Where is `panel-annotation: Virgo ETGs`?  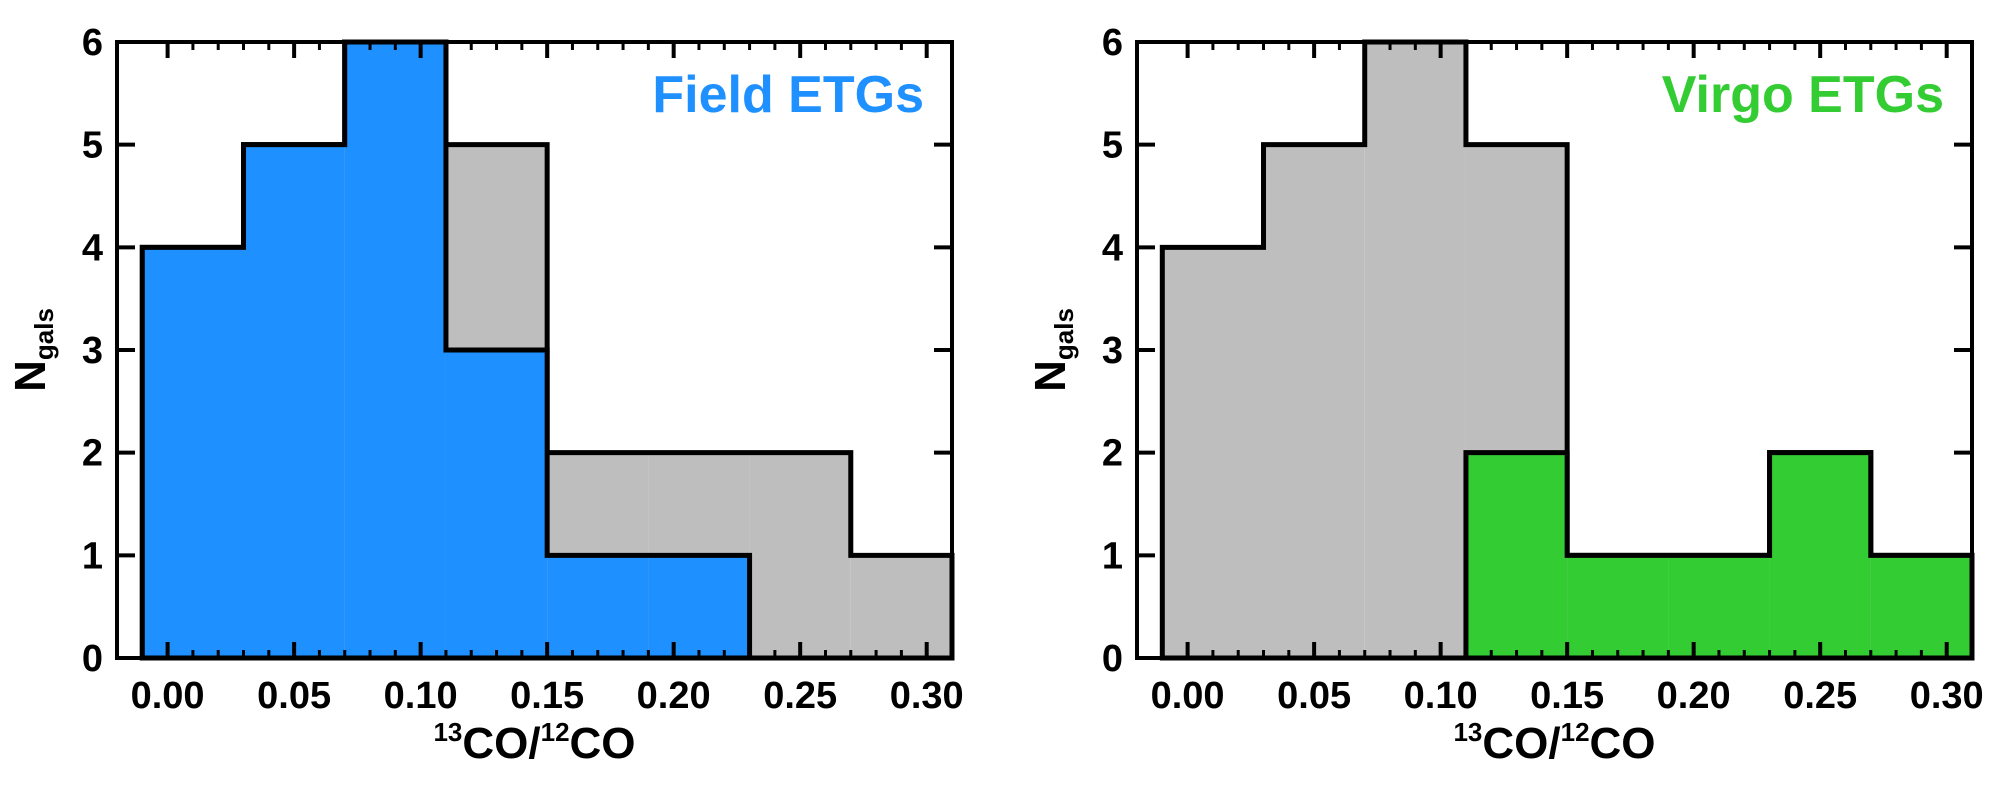 panel-annotation: Virgo ETGs is located at coordinates (1803, 95).